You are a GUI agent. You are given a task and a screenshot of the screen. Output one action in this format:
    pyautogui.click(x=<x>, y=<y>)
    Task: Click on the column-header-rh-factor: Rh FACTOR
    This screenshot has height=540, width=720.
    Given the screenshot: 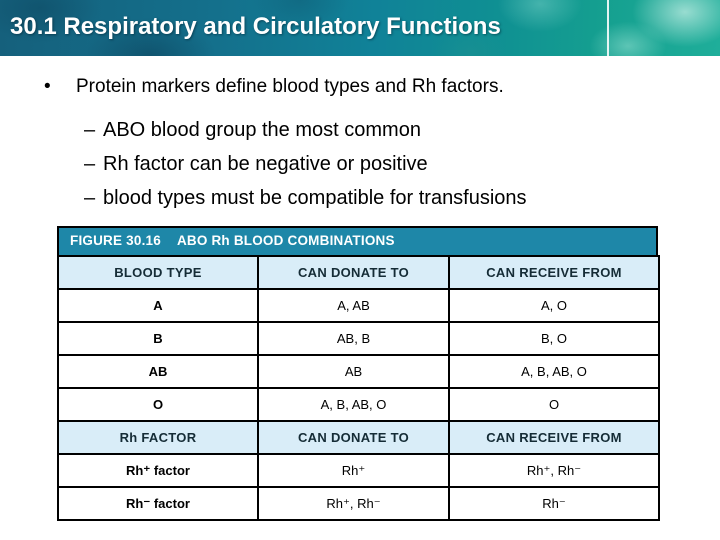 What is the action you would take?
    pyautogui.click(x=158, y=437)
    